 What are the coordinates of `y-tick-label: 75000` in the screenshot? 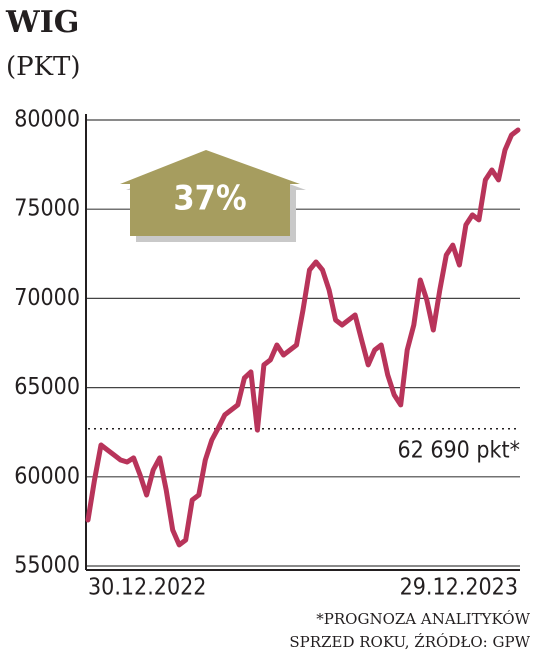 It's located at (47, 209).